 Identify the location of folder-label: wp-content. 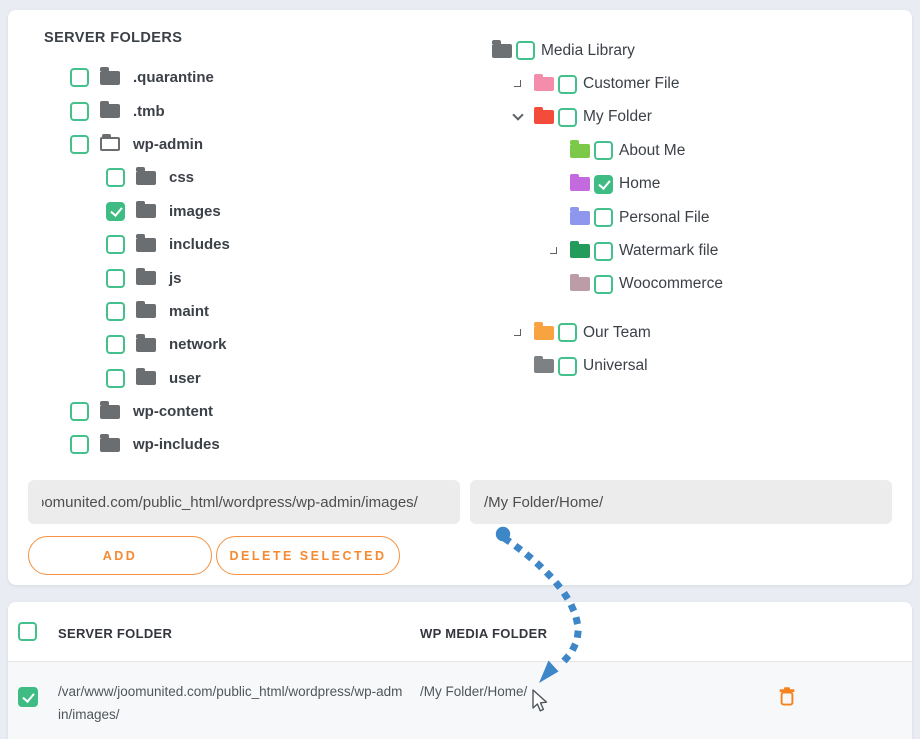
(173, 412).